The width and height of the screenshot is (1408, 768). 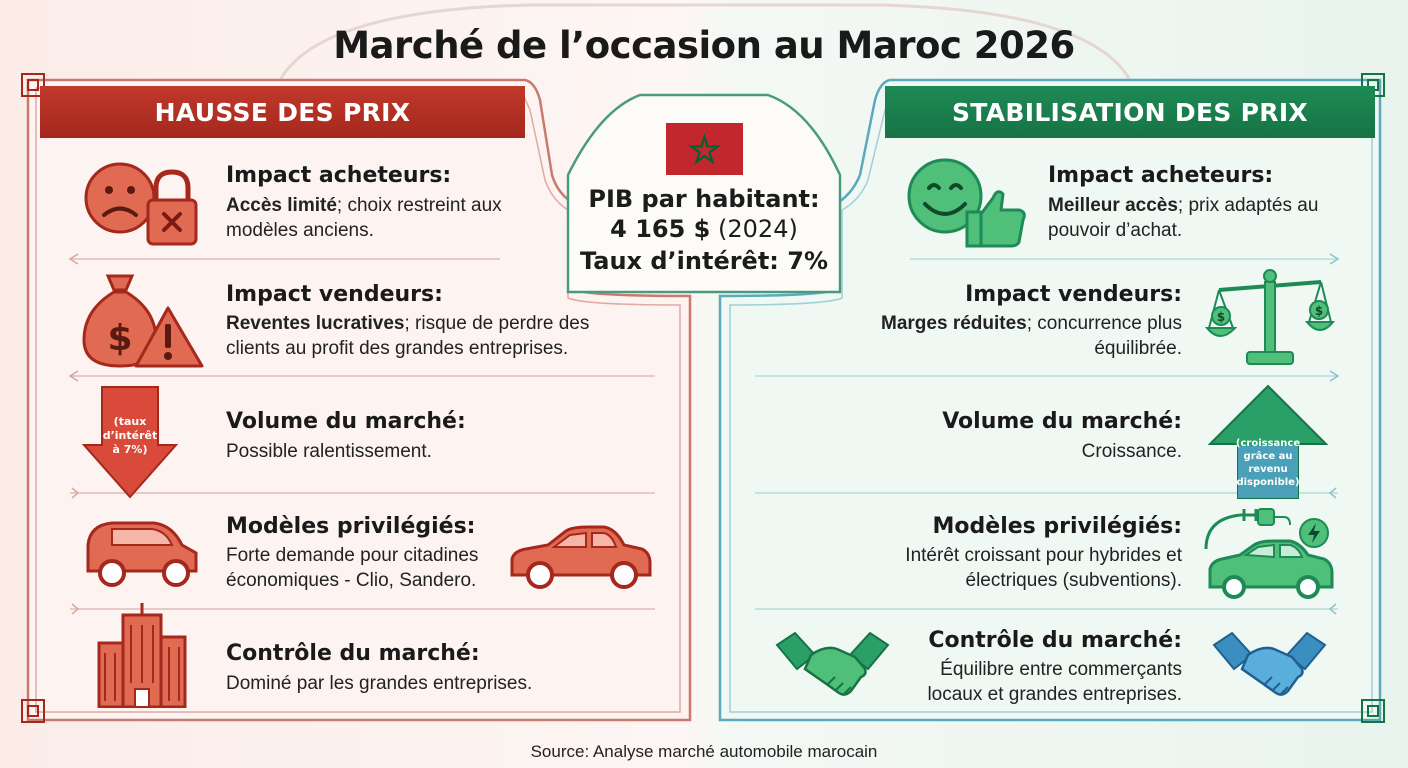 What do you see at coordinates (581, 557) in the screenshot?
I see `sedan-car-icon` at bounding box center [581, 557].